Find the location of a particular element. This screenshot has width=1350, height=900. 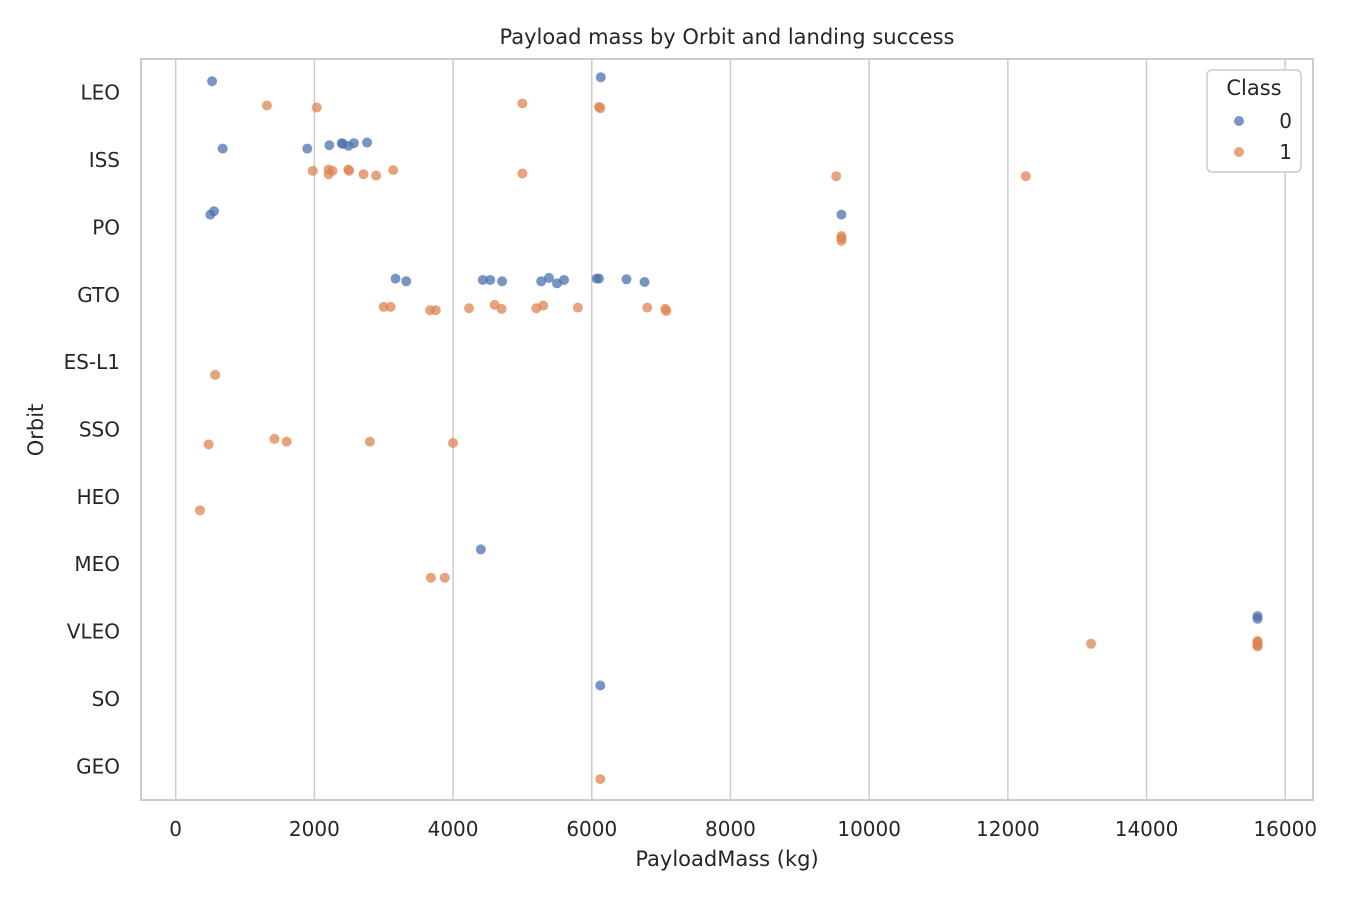

legend-label-class-0: 0 is located at coordinates (1285, 121).